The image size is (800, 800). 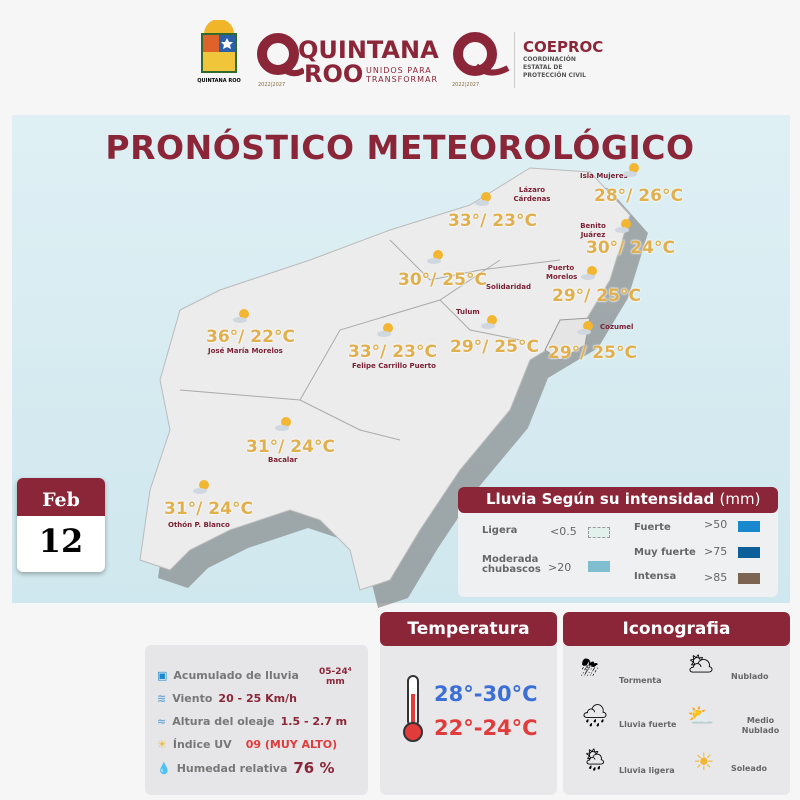 I want to click on uv-sun-icon: ☀, so click(x=162, y=744).